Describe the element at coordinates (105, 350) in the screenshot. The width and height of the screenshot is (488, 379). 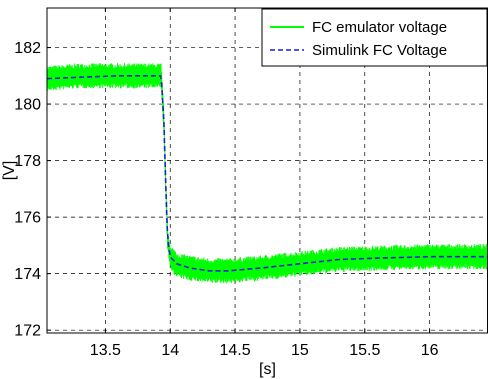
I see `x-tick-label: 13.5` at that location.